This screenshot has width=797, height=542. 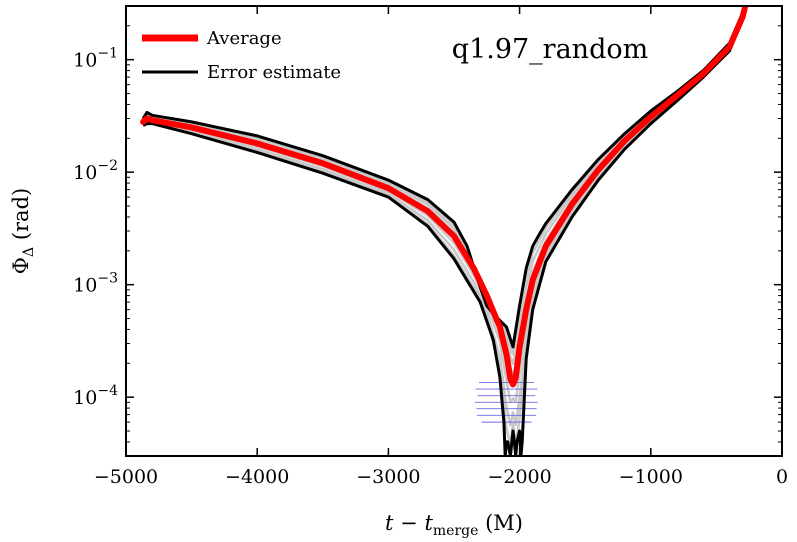 I want to click on x-tick-label: −2000, so click(x=519, y=477).